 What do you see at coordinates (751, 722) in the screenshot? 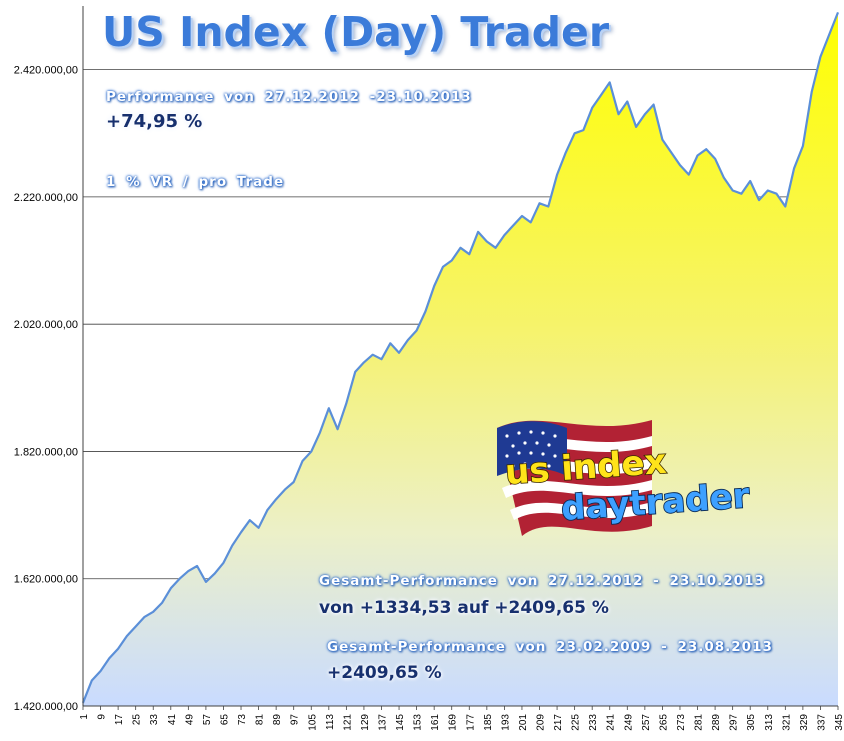
I see `x-tick-label: 305` at bounding box center [751, 722].